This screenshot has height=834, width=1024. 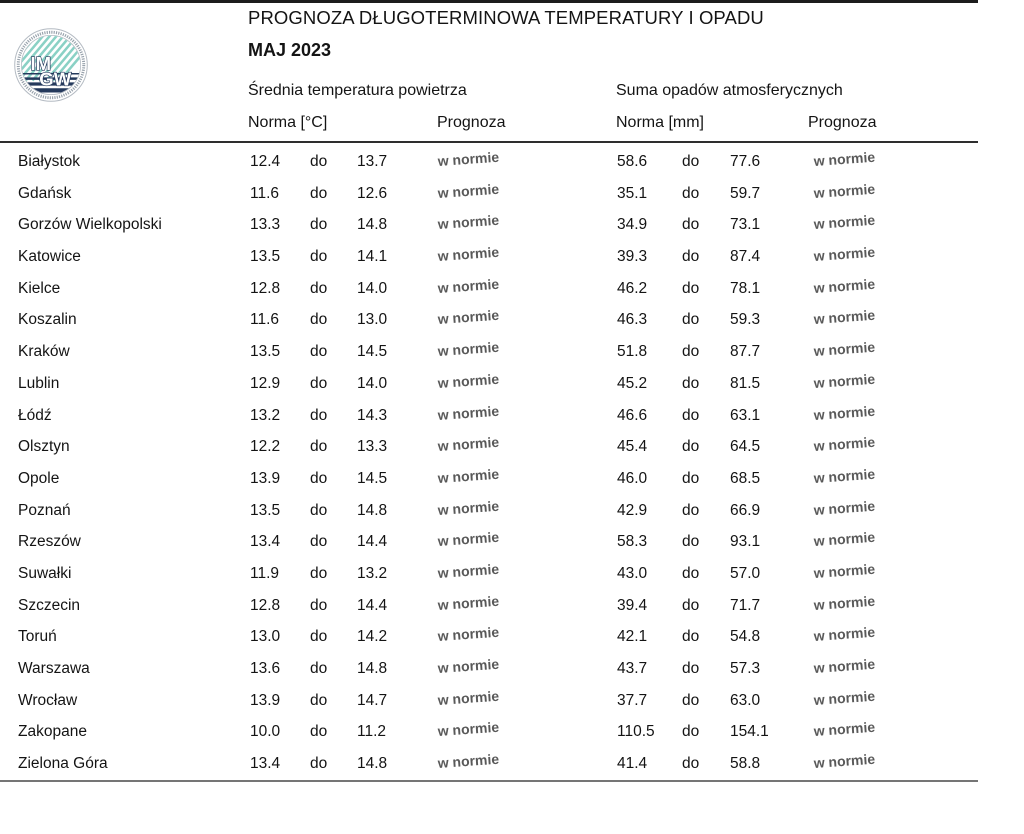 I want to click on temp-norm-max: 14.7, so click(x=372, y=700).